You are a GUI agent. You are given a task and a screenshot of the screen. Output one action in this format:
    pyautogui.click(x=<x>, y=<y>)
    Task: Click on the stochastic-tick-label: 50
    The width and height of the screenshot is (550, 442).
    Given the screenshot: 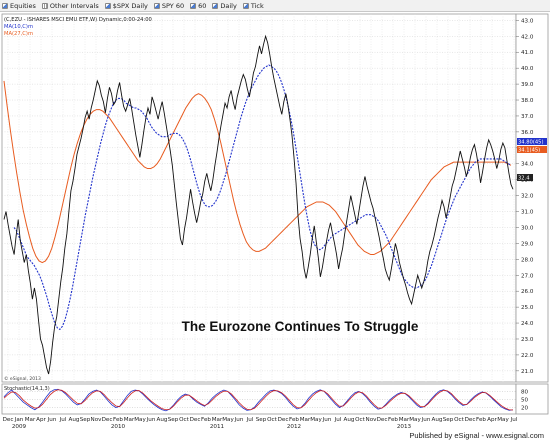 What is the action you would take?
    pyautogui.click(x=525, y=401)
    